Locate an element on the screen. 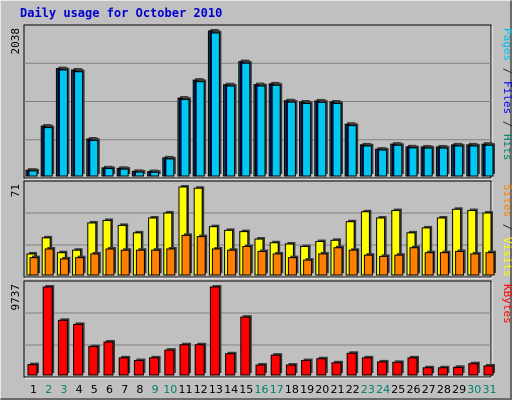  legend: KBytes is located at coordinates (506, 304).